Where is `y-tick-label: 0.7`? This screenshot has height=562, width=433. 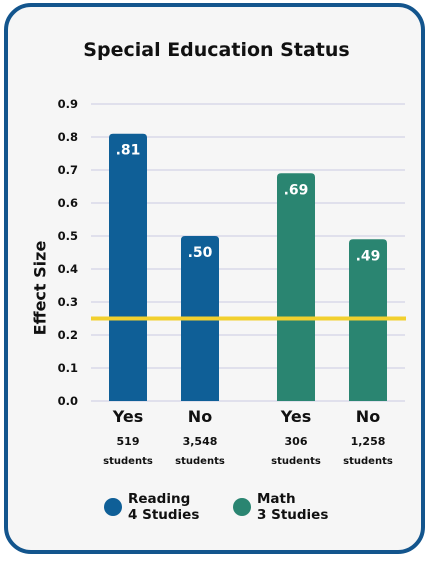 y-tick-label: 0.7 is located at coordinates (68, 170).